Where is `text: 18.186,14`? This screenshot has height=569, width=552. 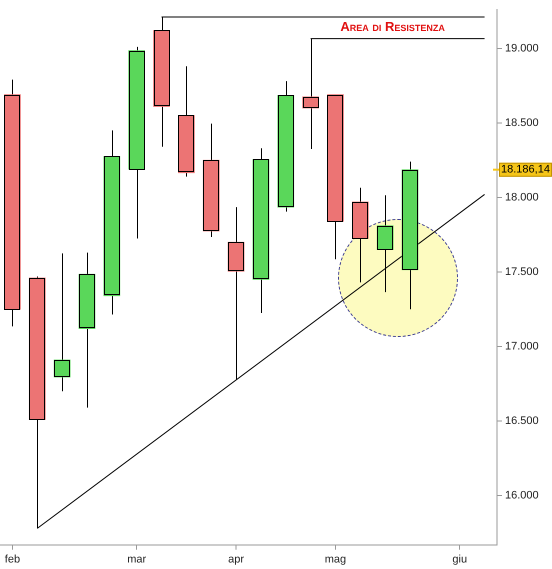 text: 18.186,14 is located at coordinates (525, 170).